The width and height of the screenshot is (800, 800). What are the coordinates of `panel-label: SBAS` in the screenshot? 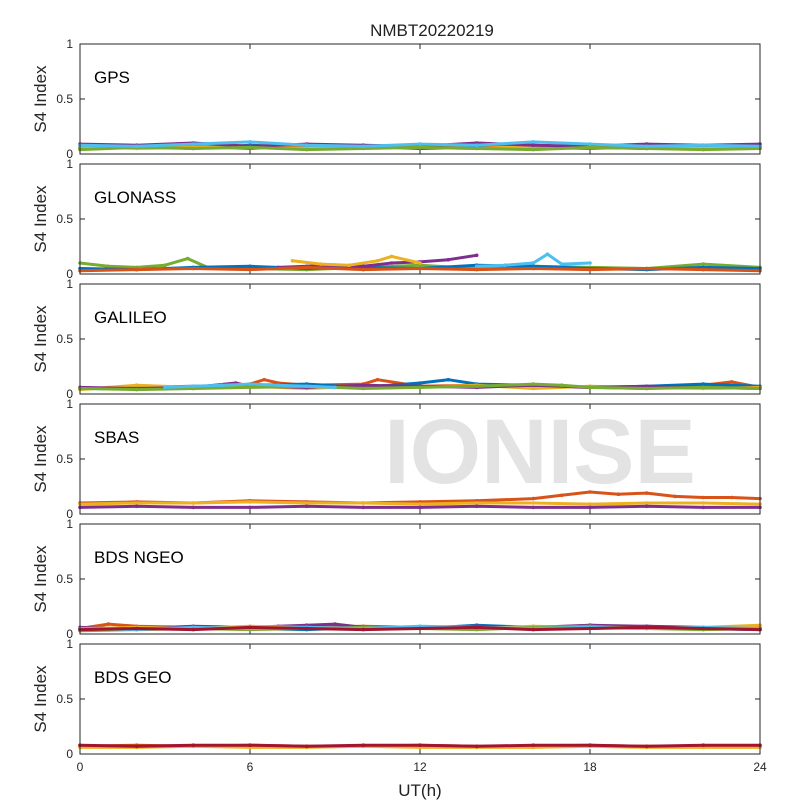 It's located at (116, 437).